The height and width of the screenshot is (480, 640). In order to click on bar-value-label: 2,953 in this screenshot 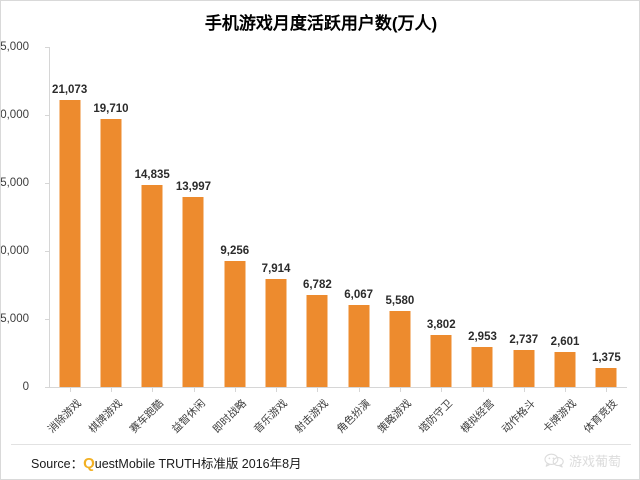, I will do `click(482, 336)`.